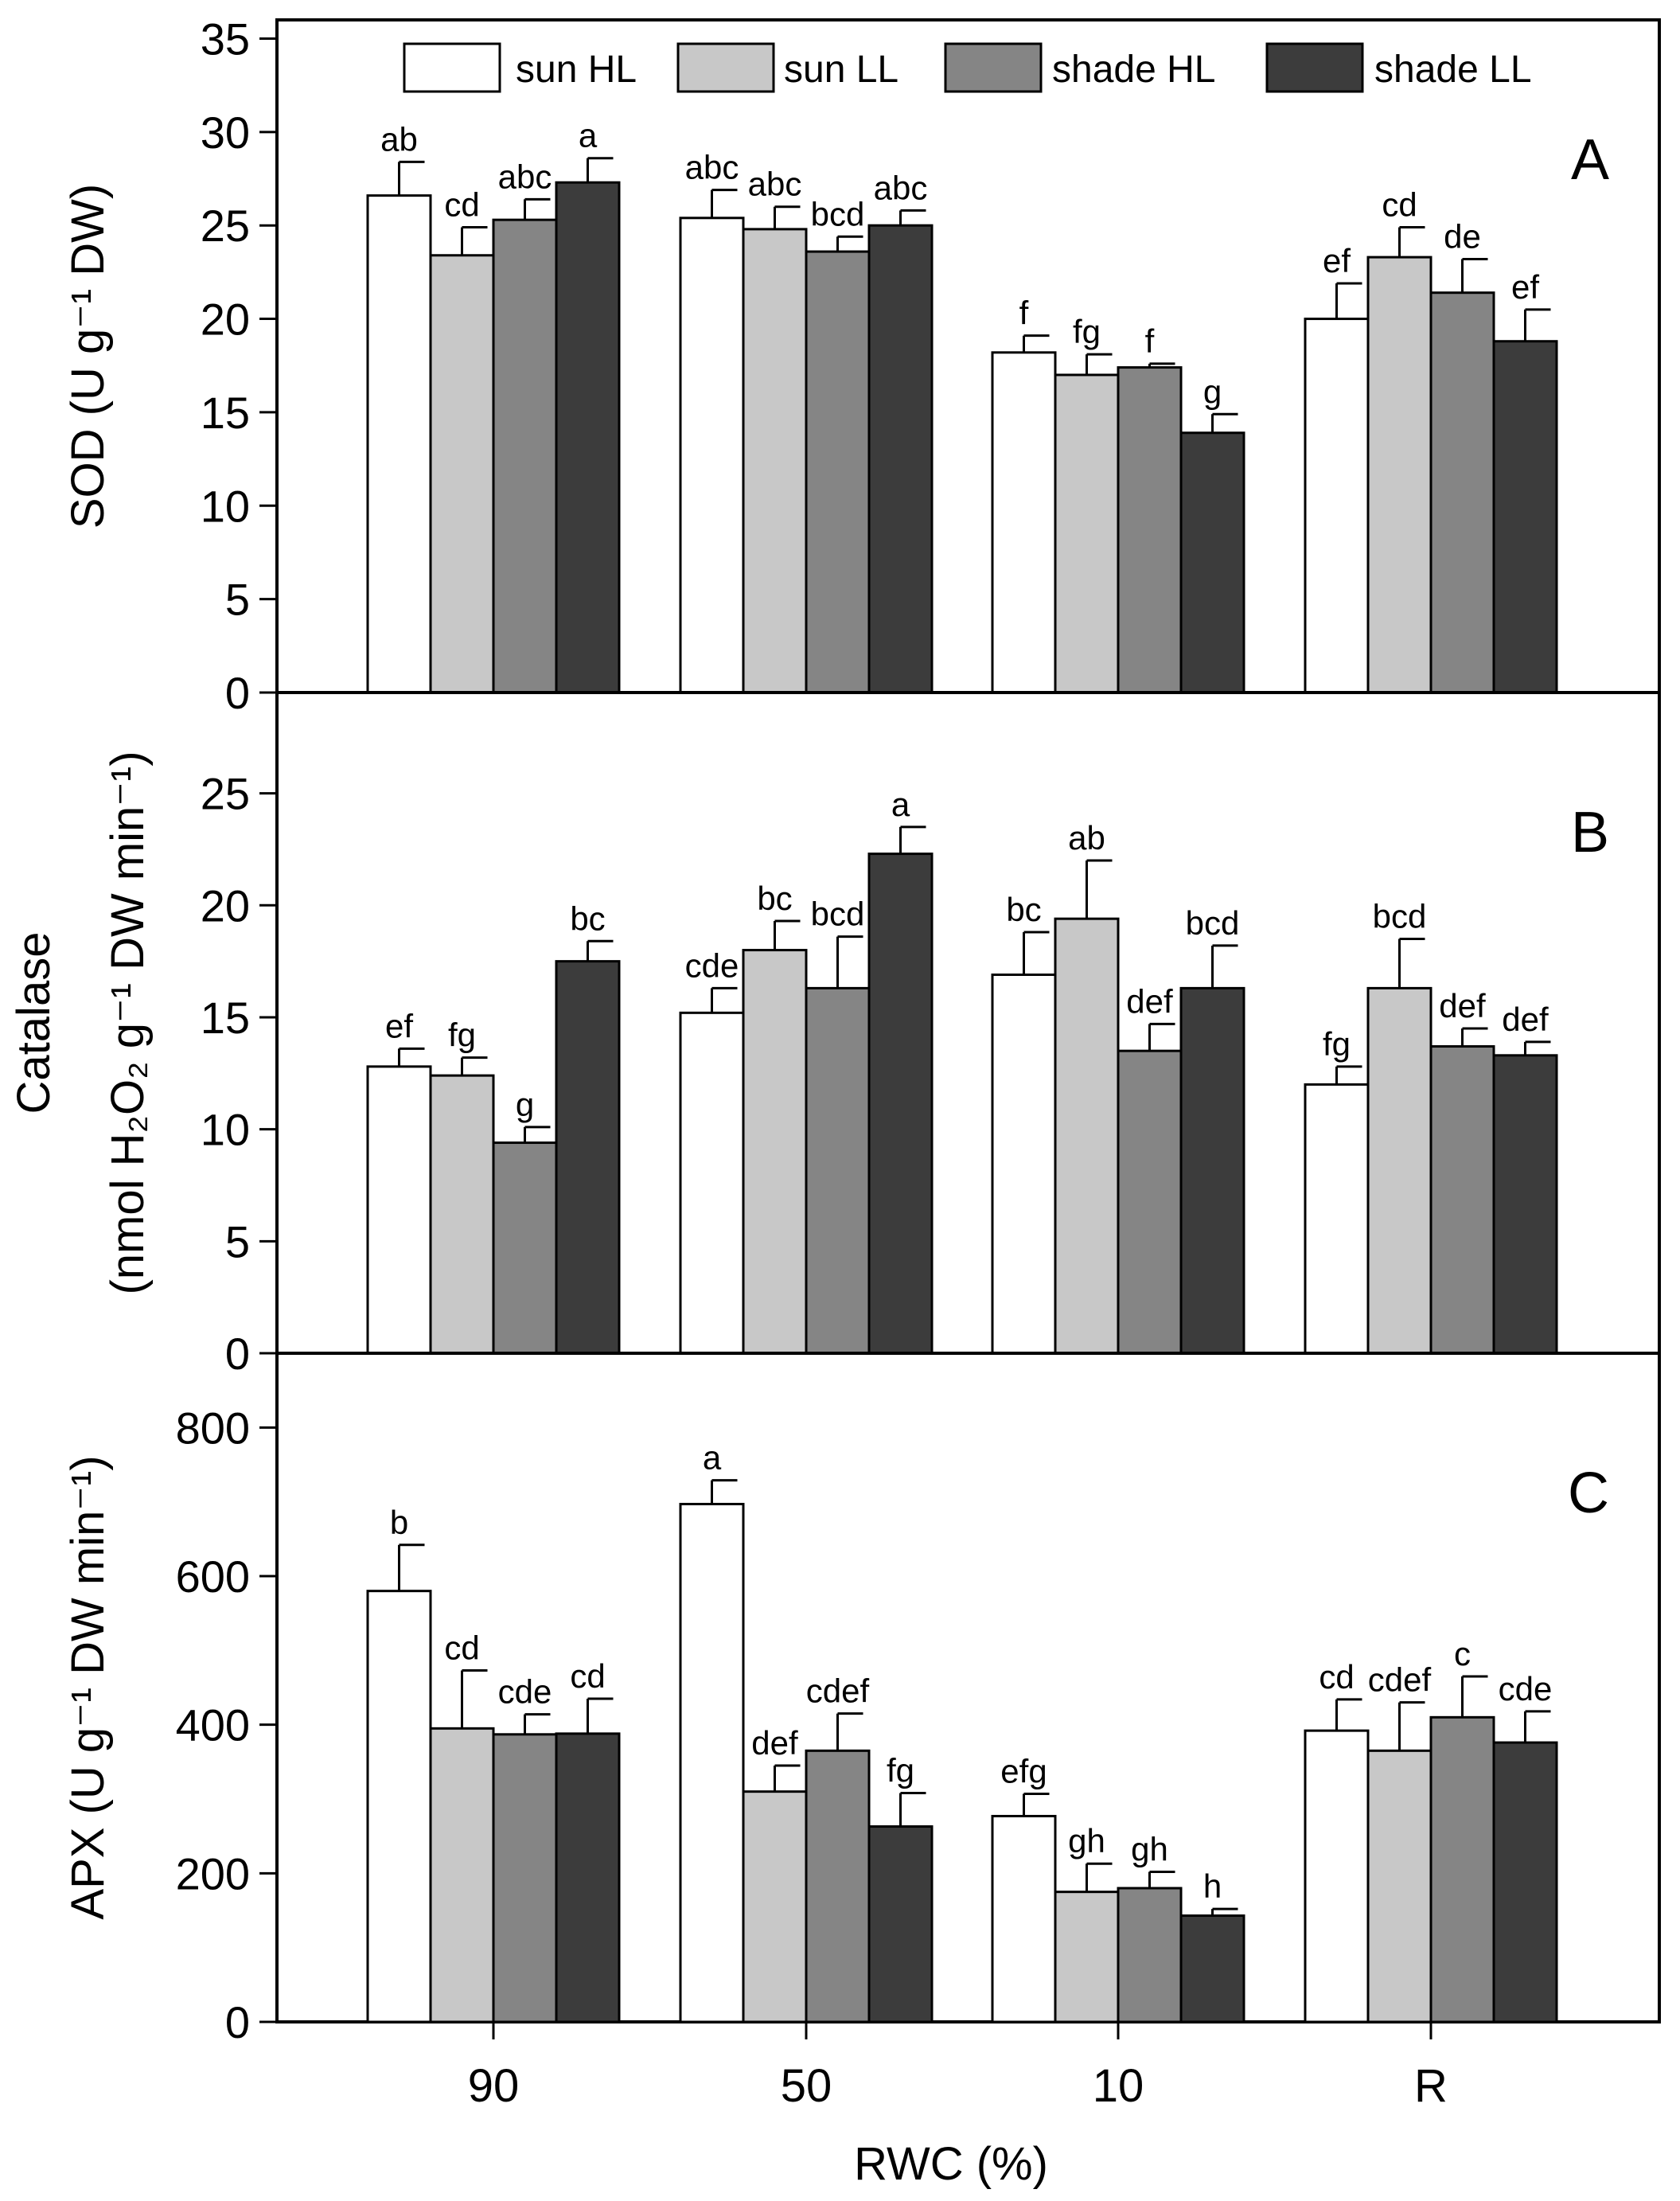  What do you see at coordinates (1590, 160) in the screenshot?
I see `panel-label: A` at bounding box center [1590, 160].